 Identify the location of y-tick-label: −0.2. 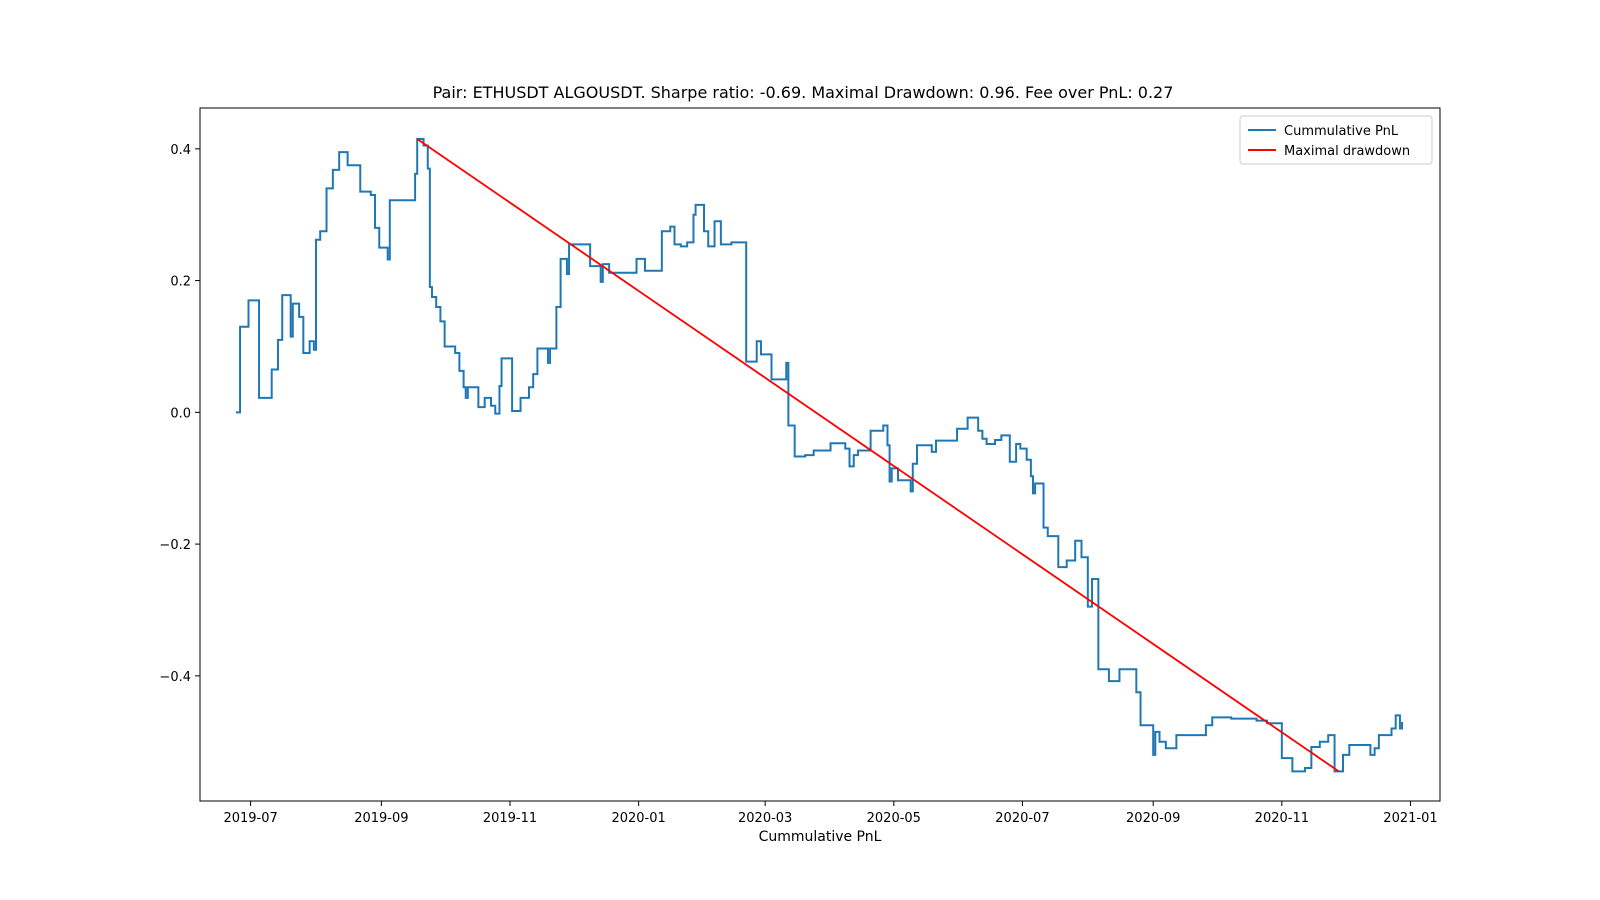
(175, 545).